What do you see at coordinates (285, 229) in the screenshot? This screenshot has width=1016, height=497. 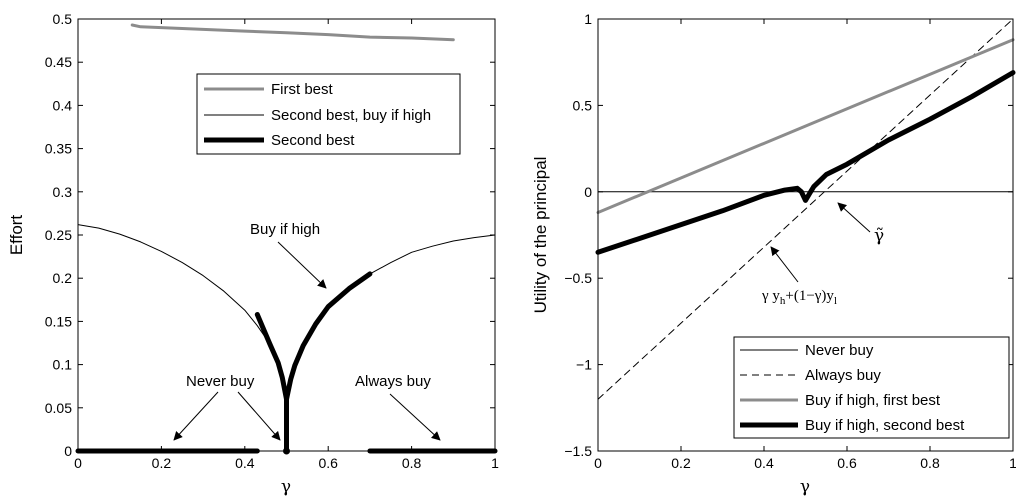 I see `annotation-buy-if-high: Buy if high` at bounding box center [285, 229].